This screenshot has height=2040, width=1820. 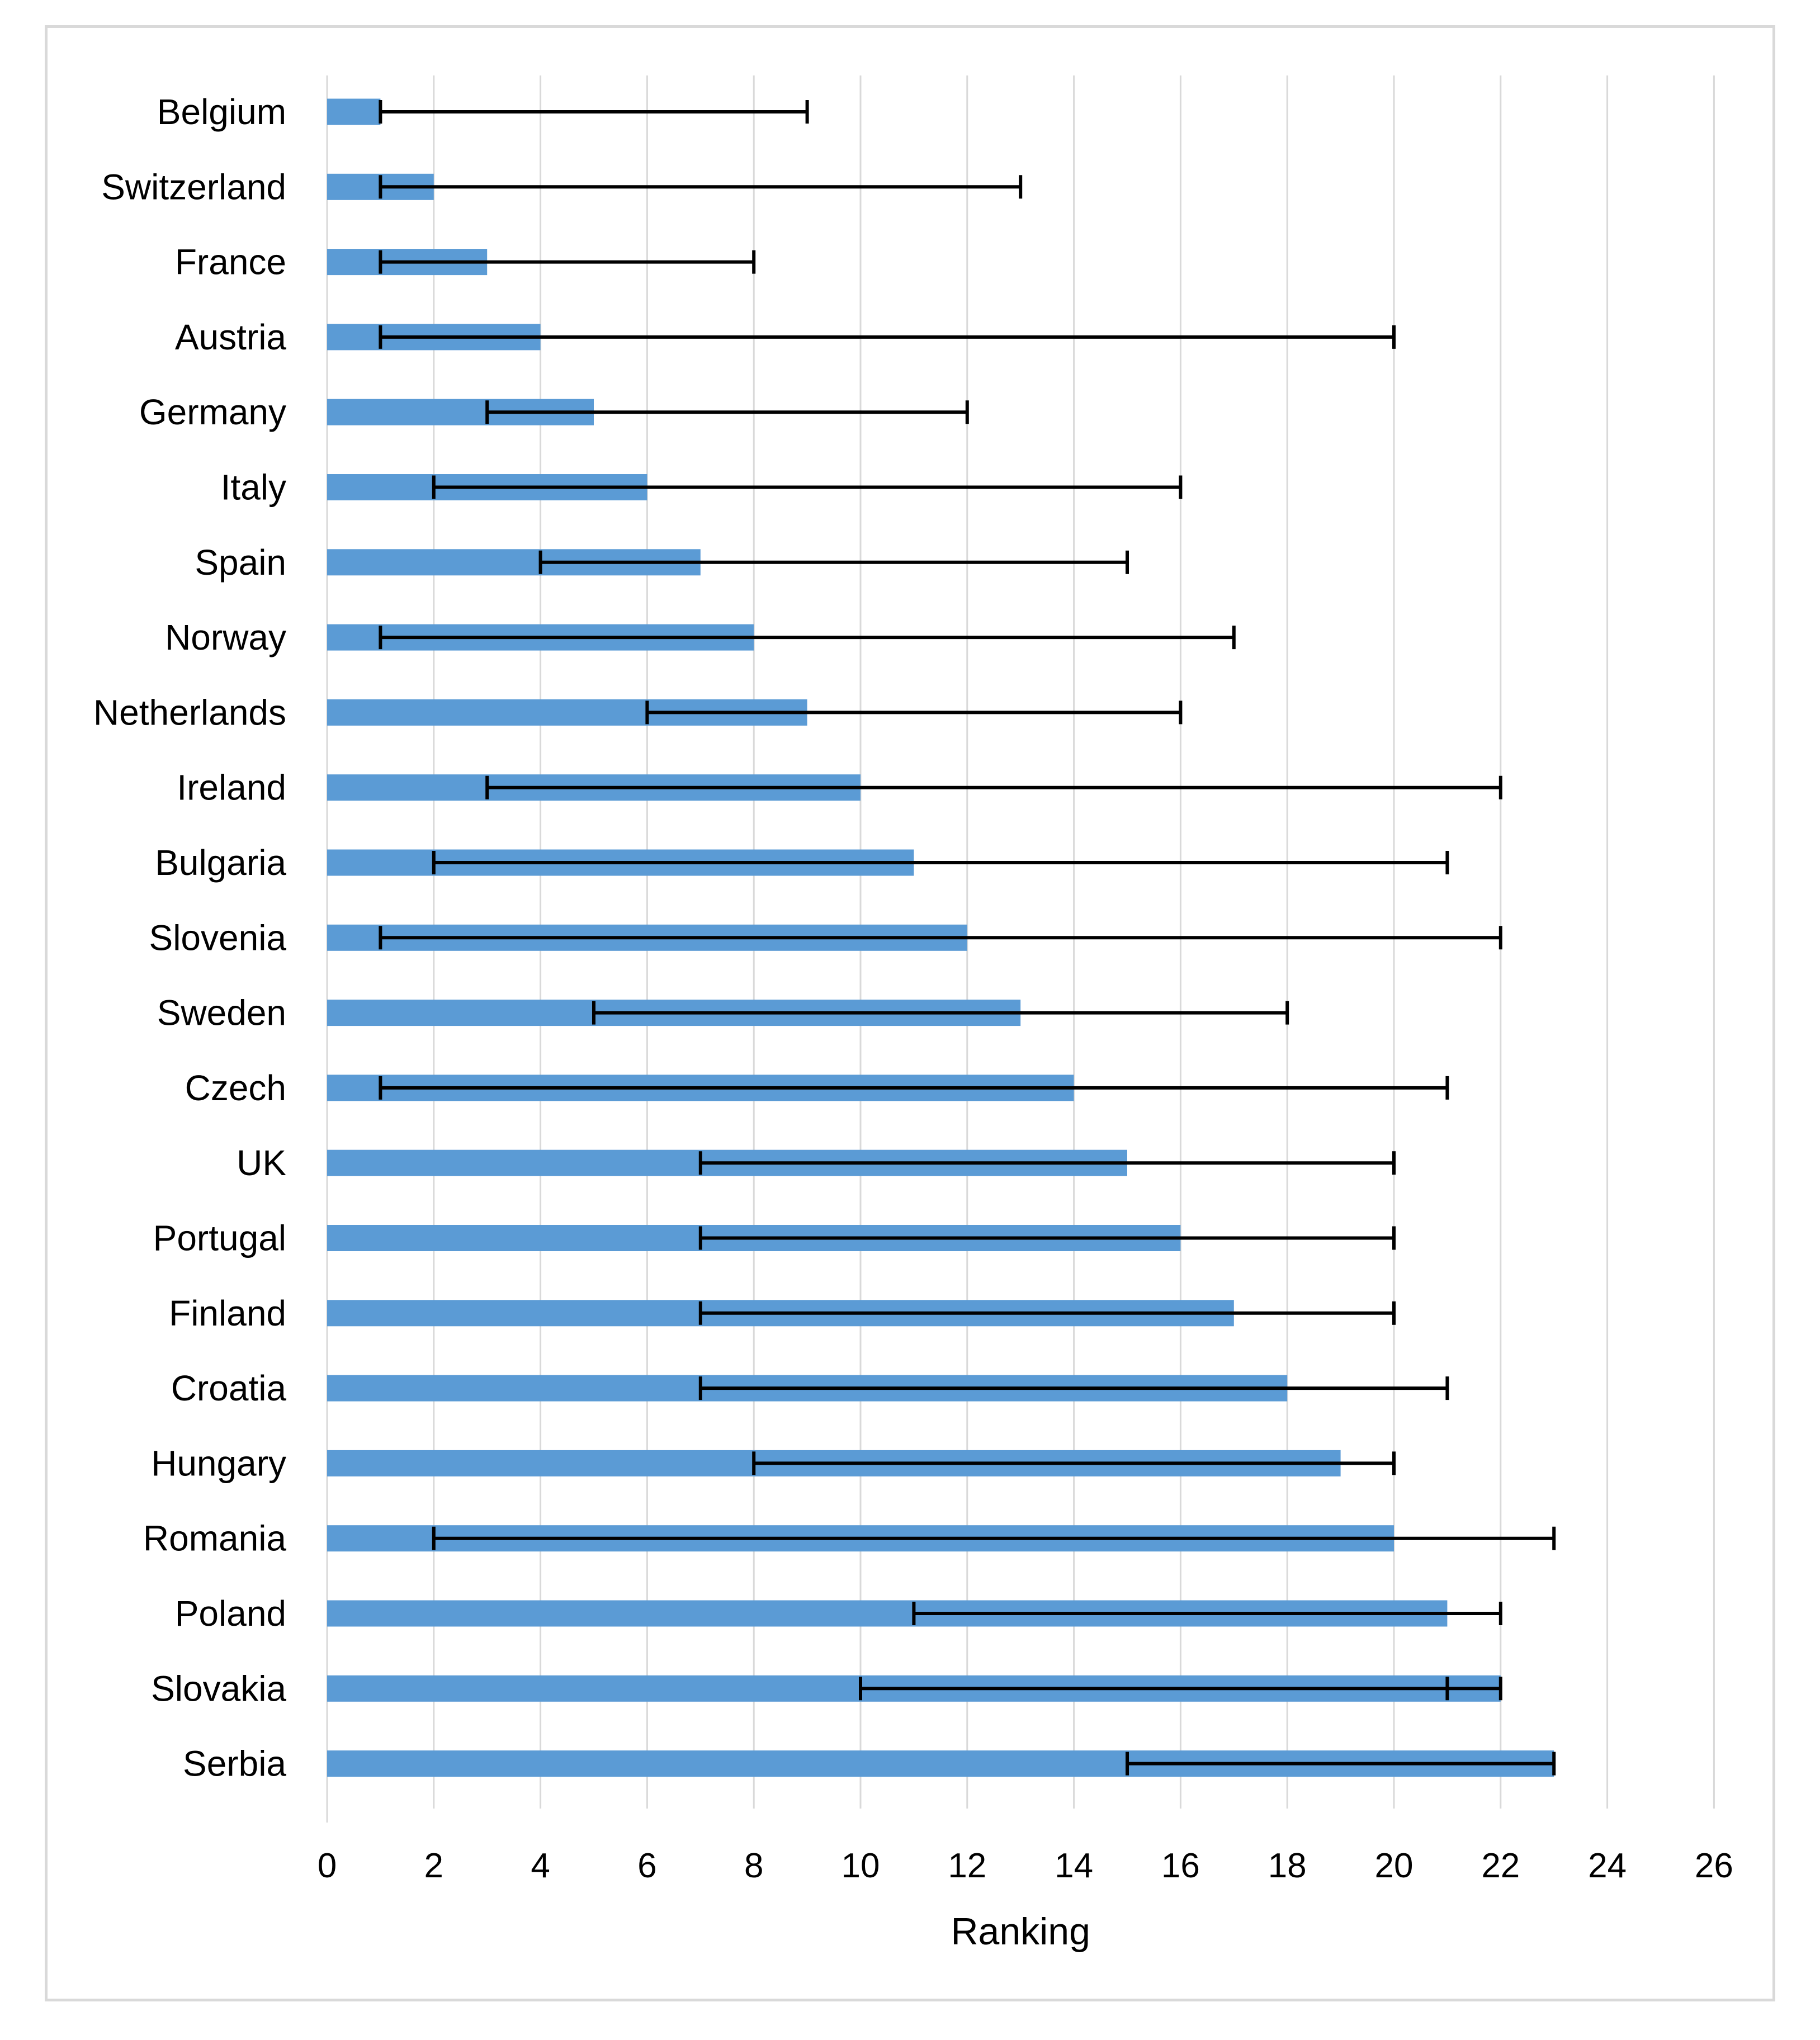 What do you see at coordinates (327, 1866) in the screenshot?
I see `x-tick-label: 0` at bounding box center [327, 1866].